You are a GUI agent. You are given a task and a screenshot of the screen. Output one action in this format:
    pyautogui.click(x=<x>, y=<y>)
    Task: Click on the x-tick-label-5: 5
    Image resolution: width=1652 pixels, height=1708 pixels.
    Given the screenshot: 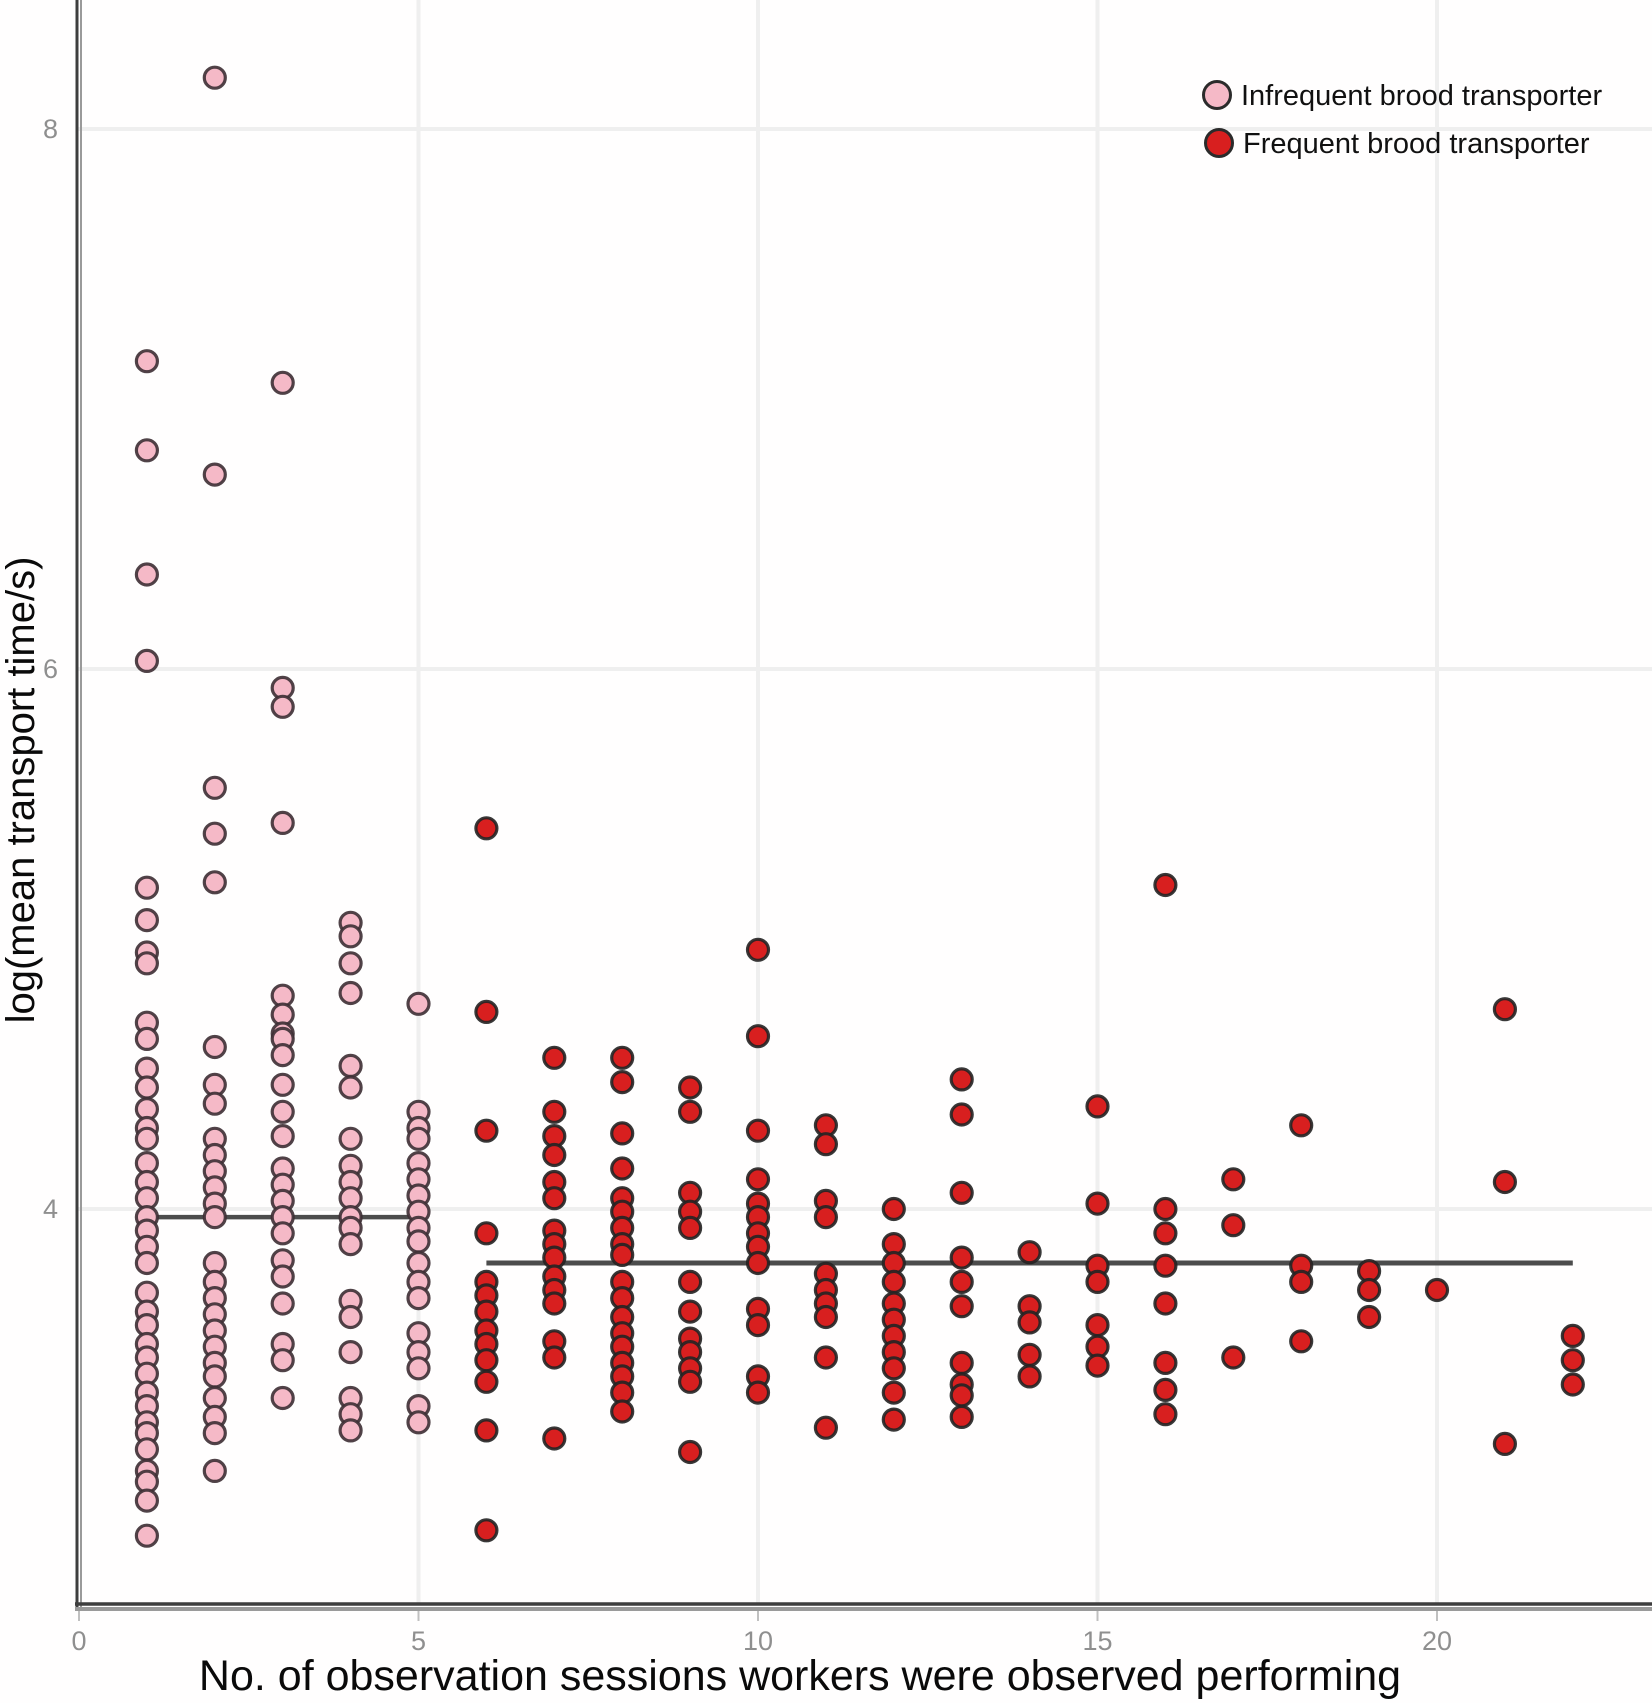 What is the action you would take?
    pyautogui.click(x=418, y=1641)
    